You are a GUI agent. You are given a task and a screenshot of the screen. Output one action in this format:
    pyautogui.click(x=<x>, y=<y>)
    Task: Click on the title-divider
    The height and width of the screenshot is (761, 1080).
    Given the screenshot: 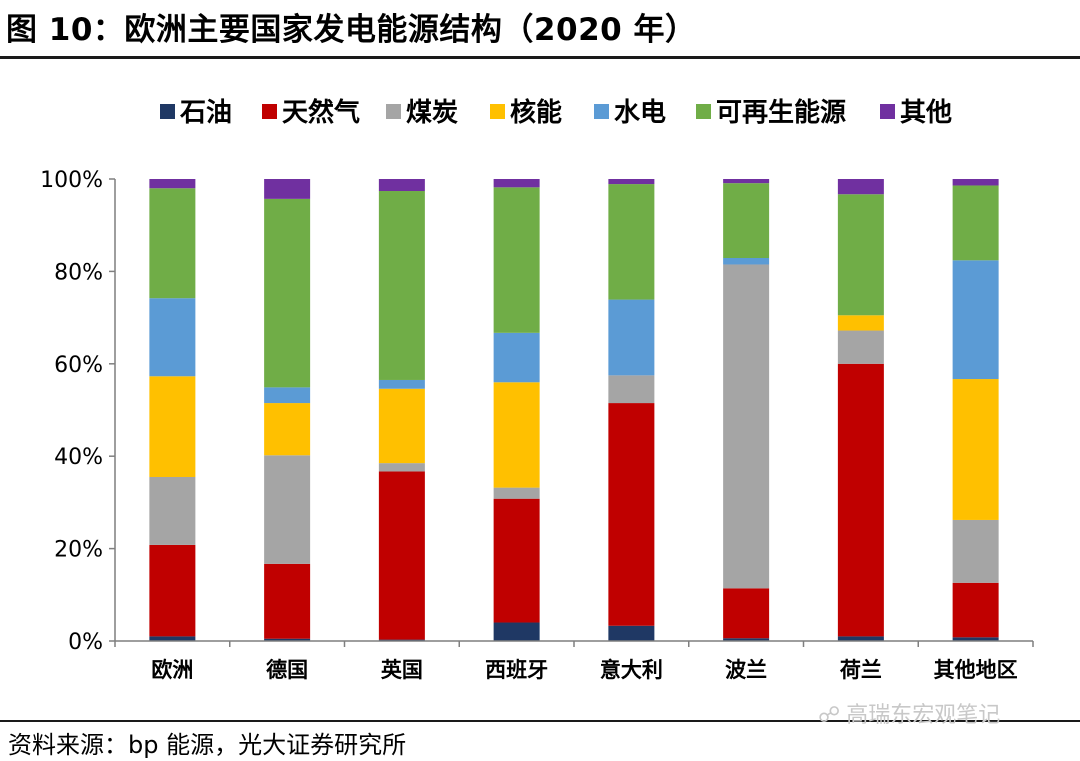 What is the action you would take?
    pyautogui.click(x=540, y=57)
    